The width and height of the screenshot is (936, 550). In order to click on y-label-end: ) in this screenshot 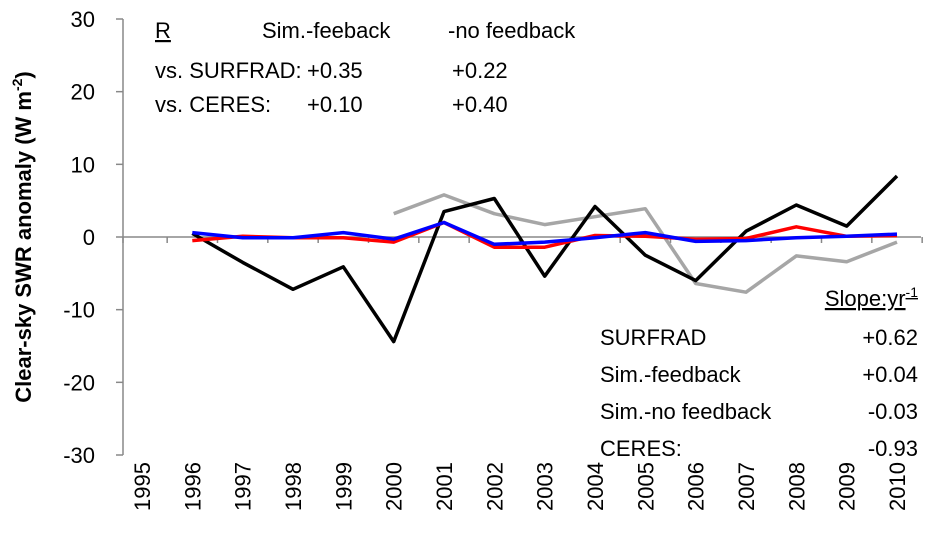, I will do `click(23, 74)`.